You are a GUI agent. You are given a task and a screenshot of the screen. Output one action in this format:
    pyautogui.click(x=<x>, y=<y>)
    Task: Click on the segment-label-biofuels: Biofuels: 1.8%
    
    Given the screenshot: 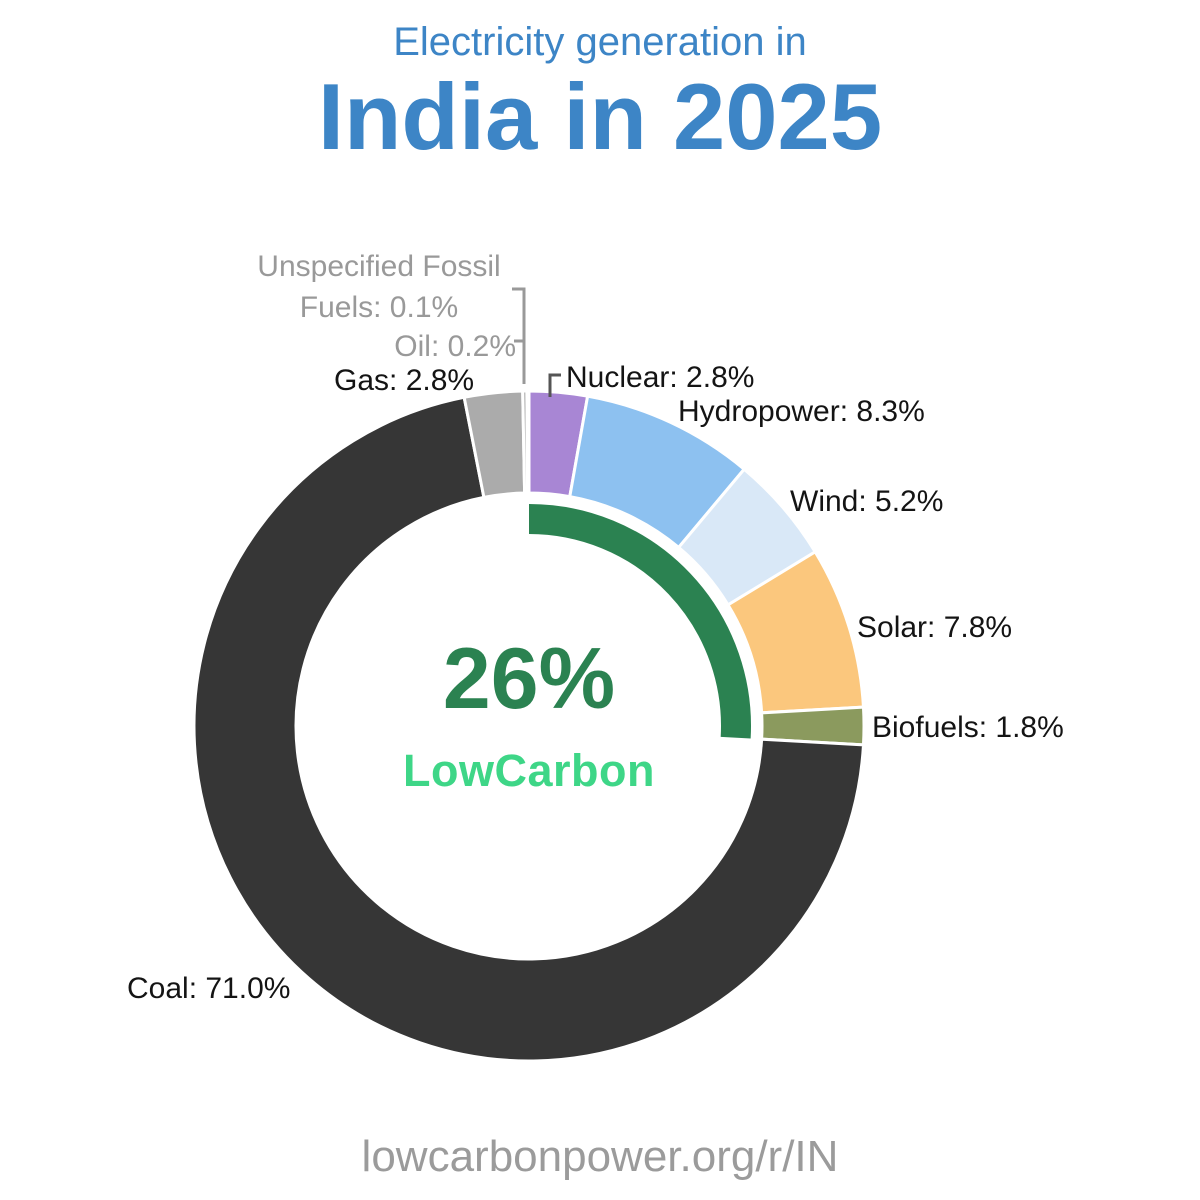 What is the action you would take?
    pyautogui.click(x=968, y=727)
    